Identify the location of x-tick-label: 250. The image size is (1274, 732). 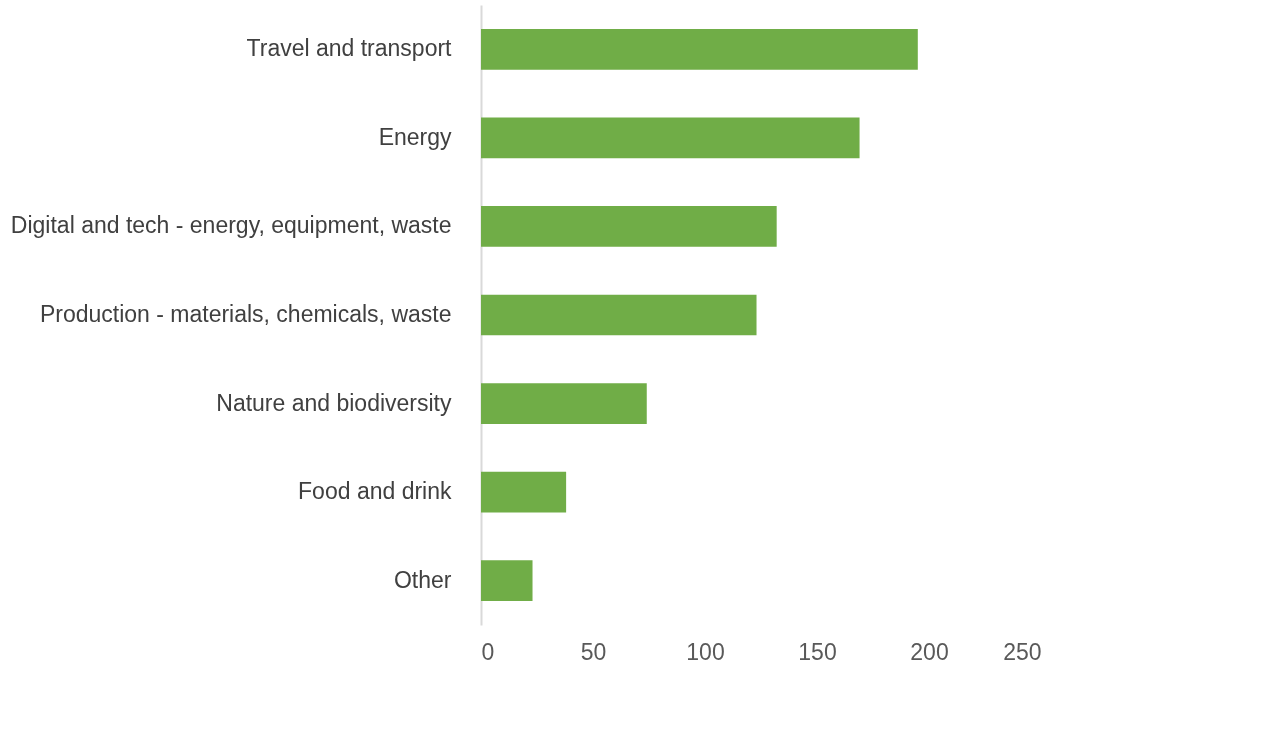
(1022, 651).